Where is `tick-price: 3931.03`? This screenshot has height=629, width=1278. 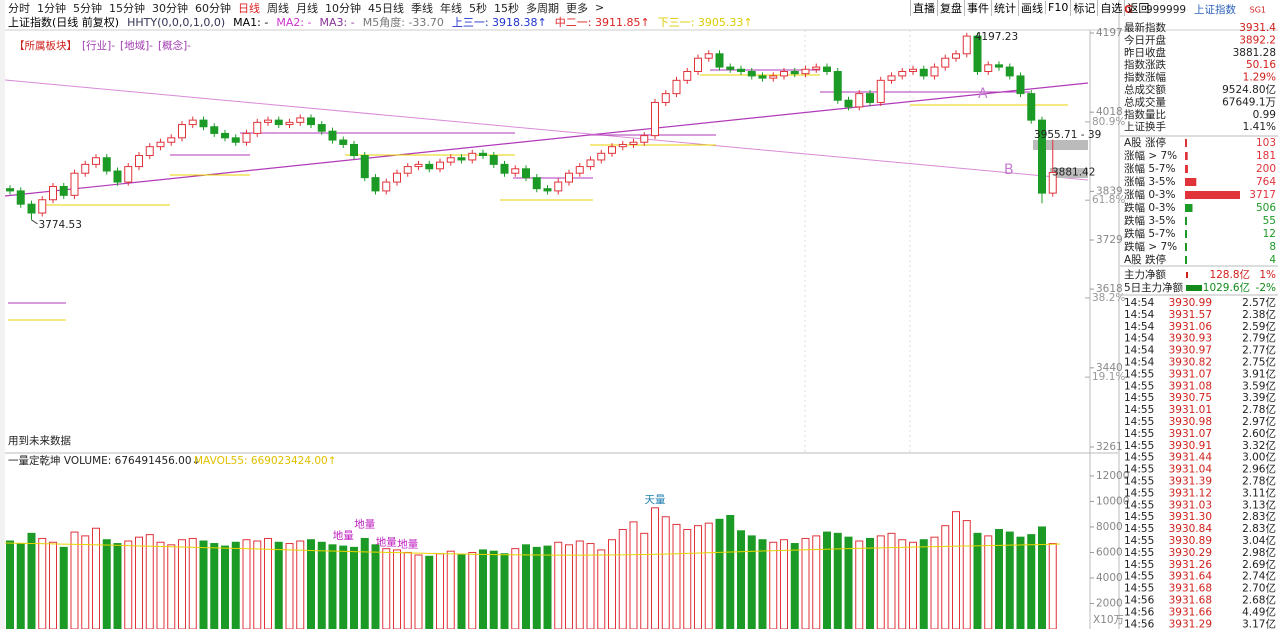
tick-price: 3931.03 is located at coordinates (1190, 505).